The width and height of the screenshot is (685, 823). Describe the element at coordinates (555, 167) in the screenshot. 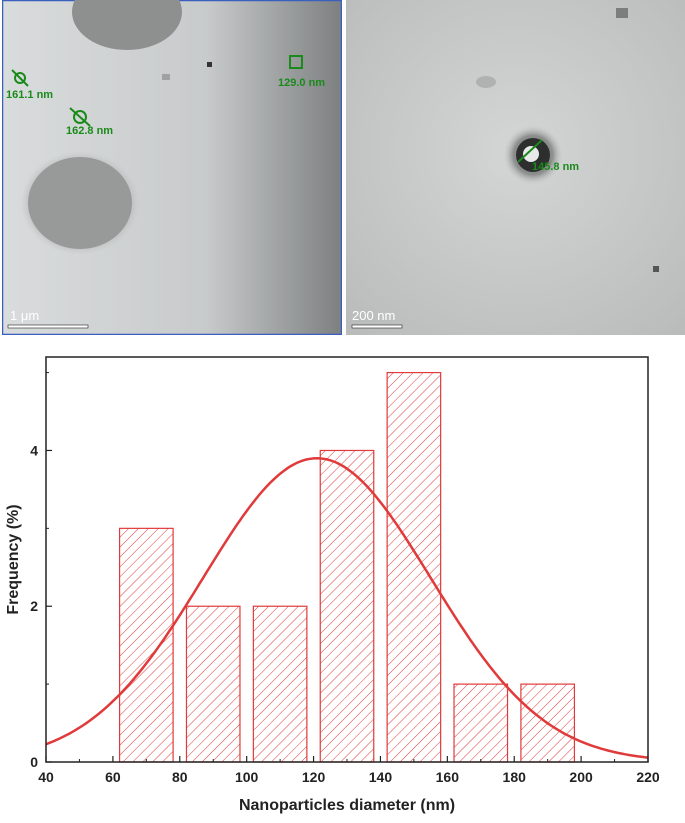

I see `measurement-label-4: 145.8 nm` at that location.